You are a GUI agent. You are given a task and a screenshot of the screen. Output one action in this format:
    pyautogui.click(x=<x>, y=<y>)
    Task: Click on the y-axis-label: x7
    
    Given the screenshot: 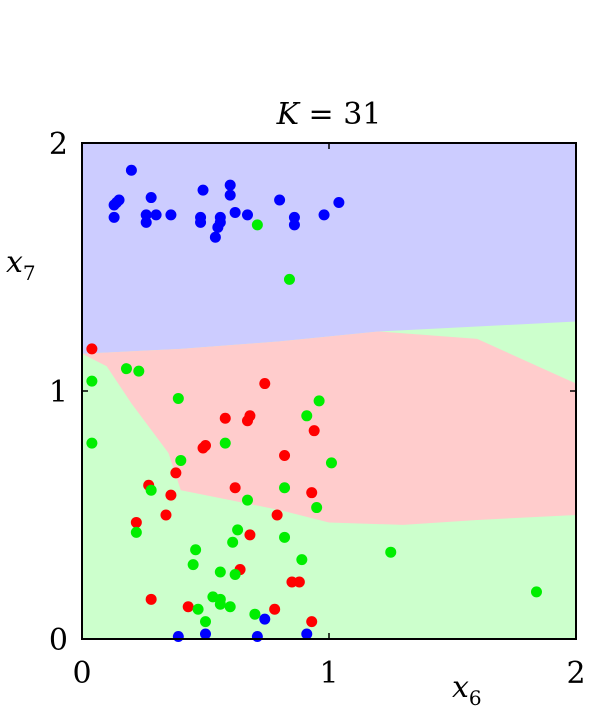 What is the action you would take?
    pyautogui.click(x=21, y=265)
    